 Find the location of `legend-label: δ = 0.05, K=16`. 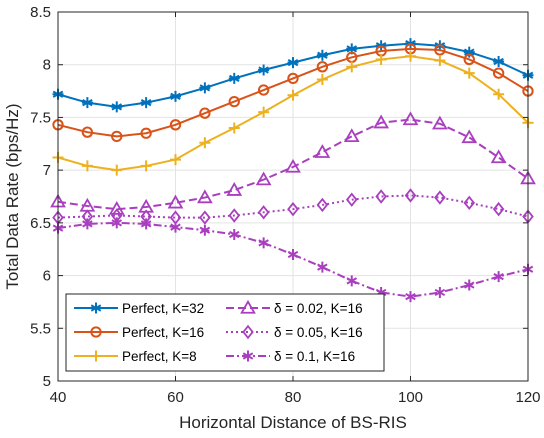

legend-label: δ = 0.05, K=16 is located at coordinates (318, 332).